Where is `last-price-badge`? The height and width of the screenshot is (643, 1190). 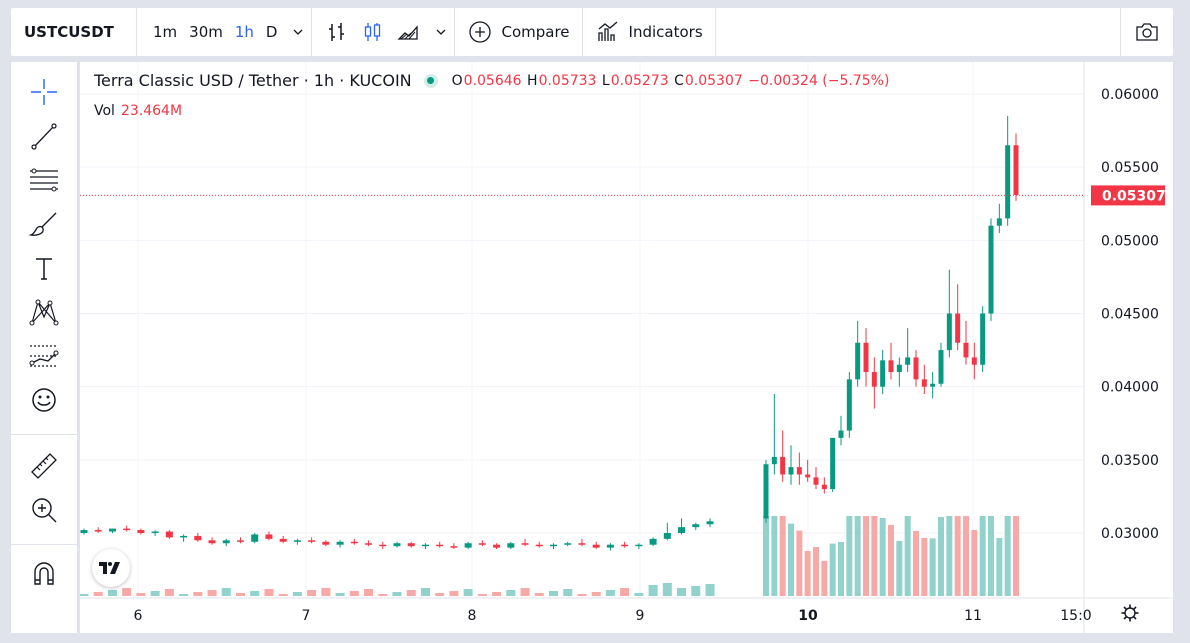 last-price-badge is located at coordinates (1128, 195).